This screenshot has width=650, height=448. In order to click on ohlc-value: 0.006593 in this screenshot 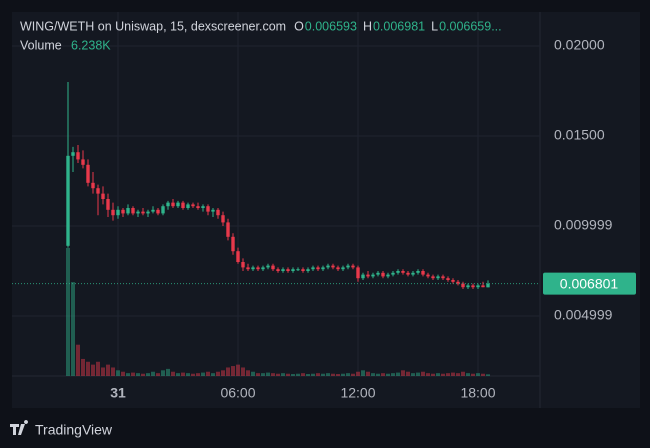, I will do `click(331, 26)`.